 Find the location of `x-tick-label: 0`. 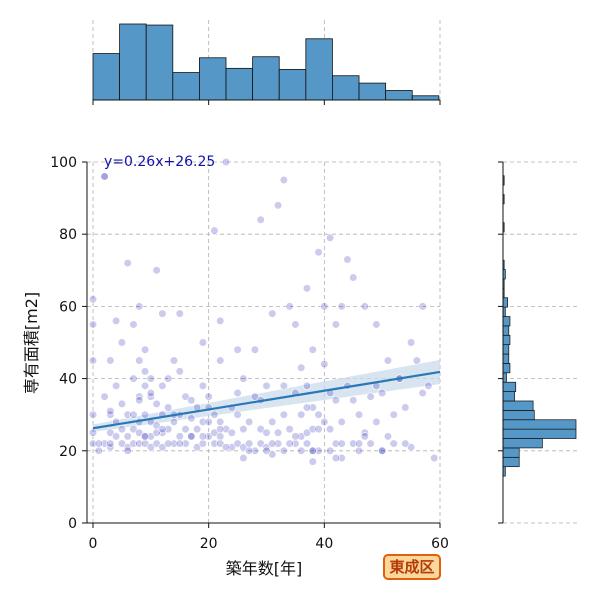

x-tick-label: 0 is located at coordinates (93, 544).